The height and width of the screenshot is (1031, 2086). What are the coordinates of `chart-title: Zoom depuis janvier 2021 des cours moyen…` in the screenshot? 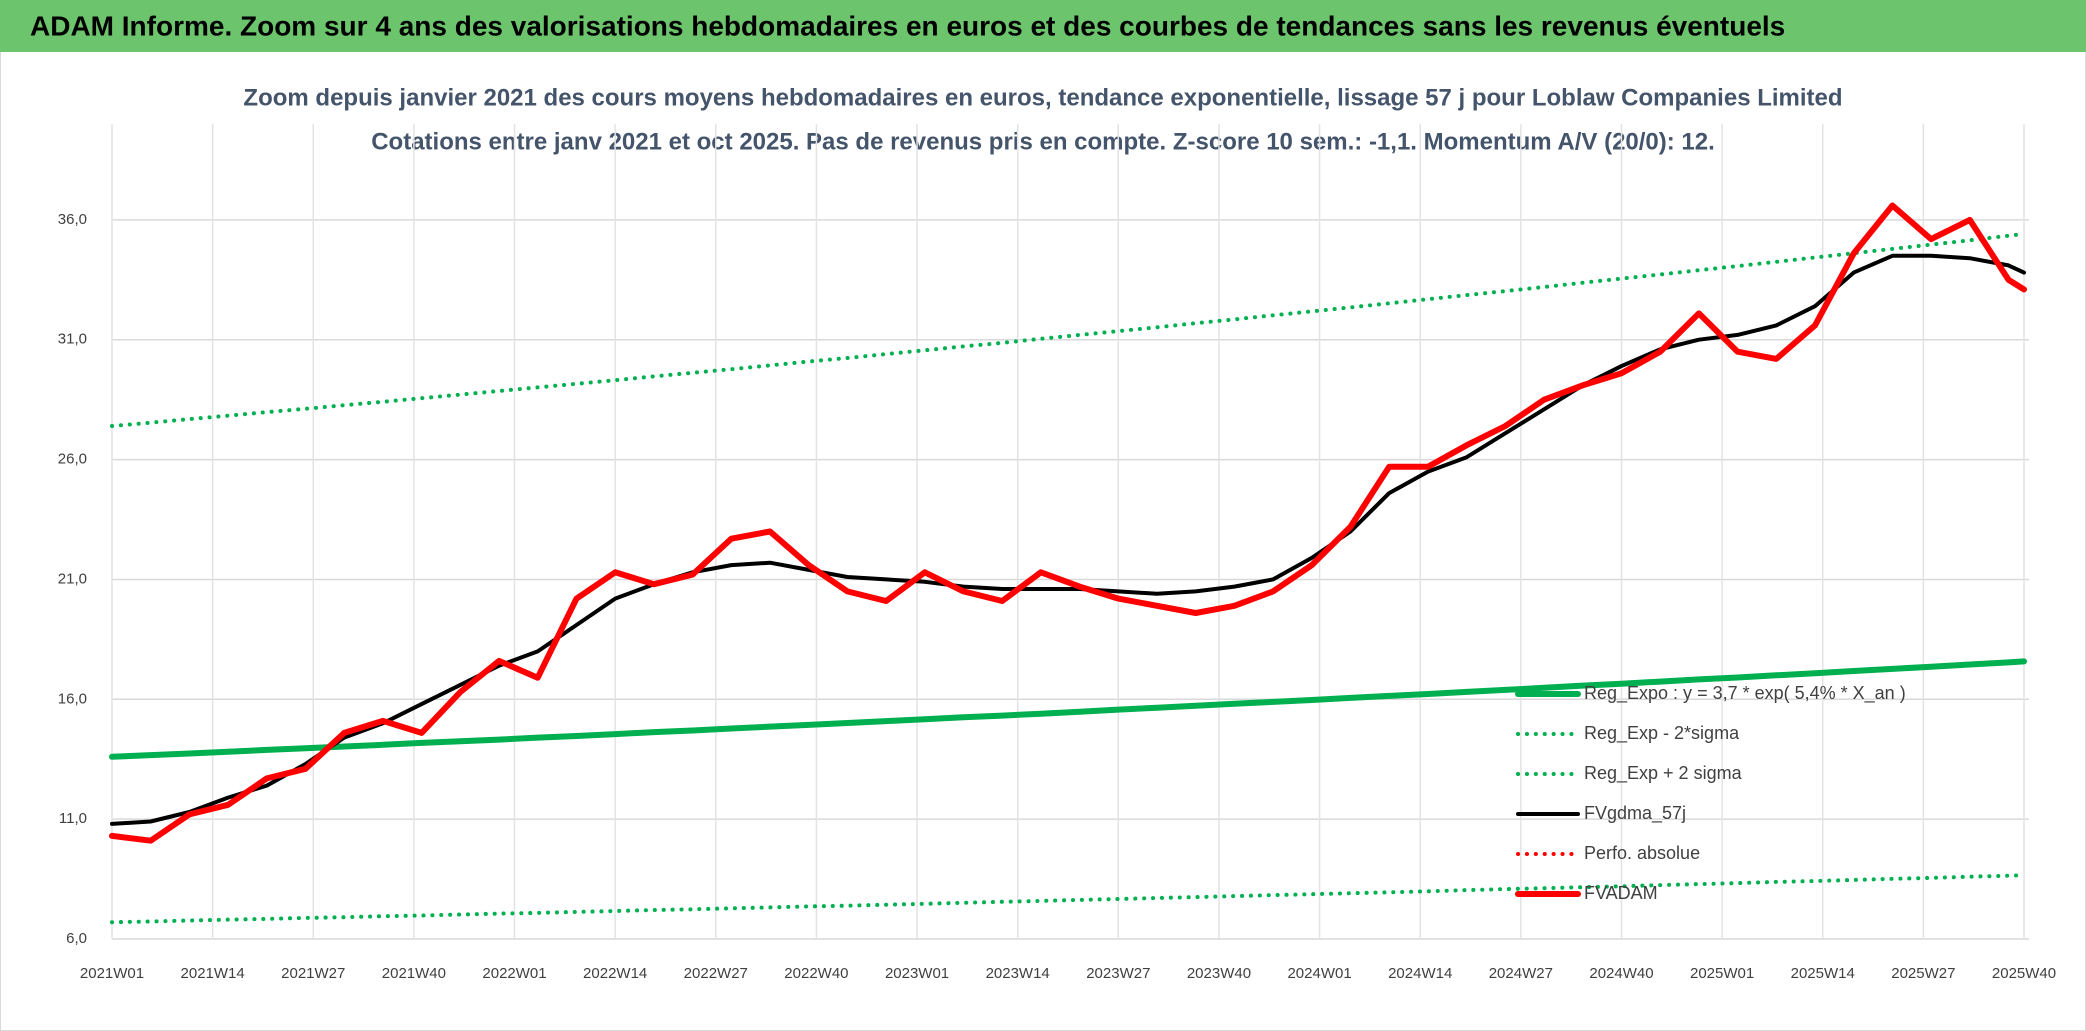 It's located at (1042, 97).